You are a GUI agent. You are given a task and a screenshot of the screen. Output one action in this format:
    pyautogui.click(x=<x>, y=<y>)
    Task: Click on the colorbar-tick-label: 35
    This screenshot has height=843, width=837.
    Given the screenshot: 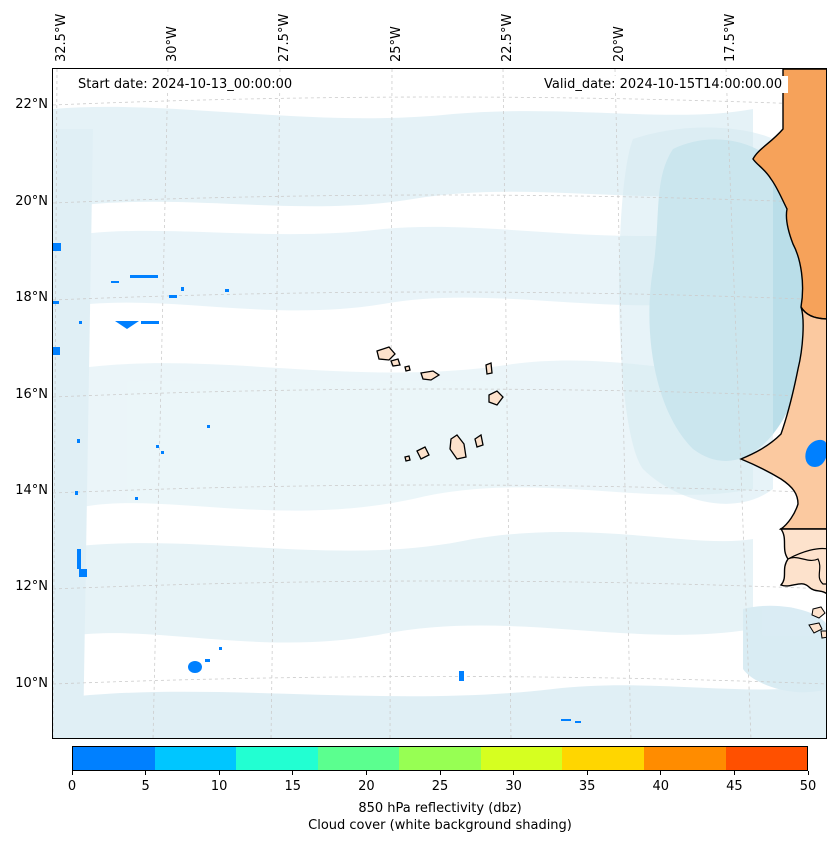 What is the action you would take?
    pyautogui.click(x=587, y=786)
    